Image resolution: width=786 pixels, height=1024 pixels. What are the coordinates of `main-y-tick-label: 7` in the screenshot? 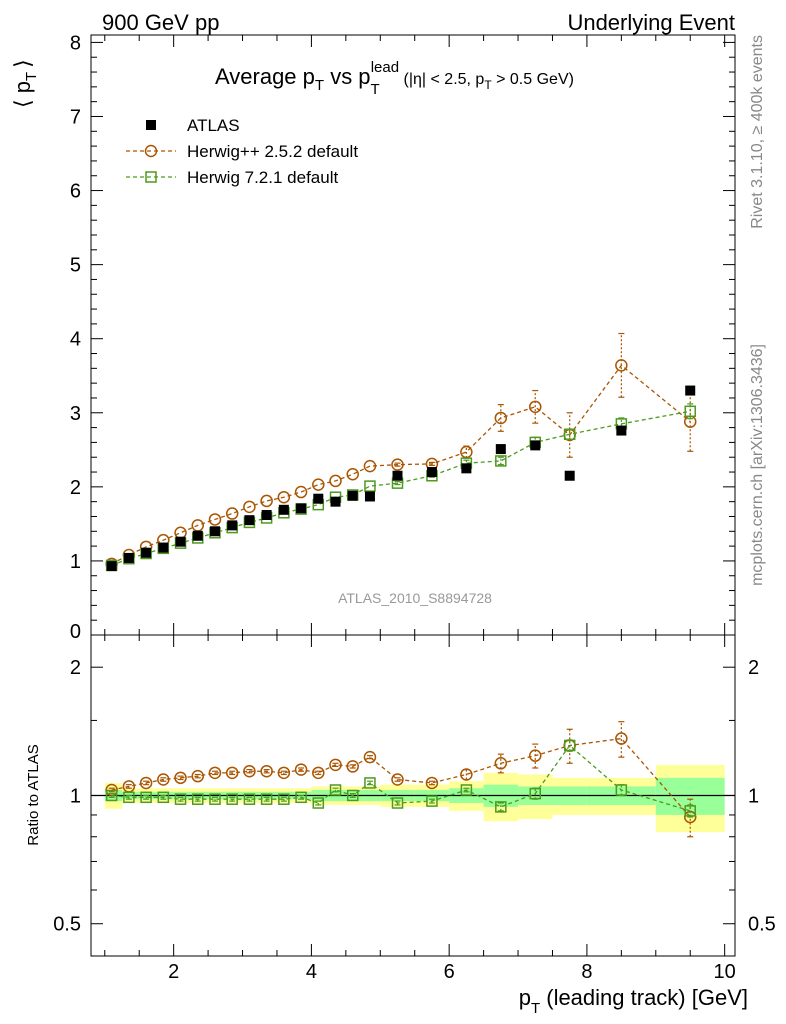 It's located at (75, 117).